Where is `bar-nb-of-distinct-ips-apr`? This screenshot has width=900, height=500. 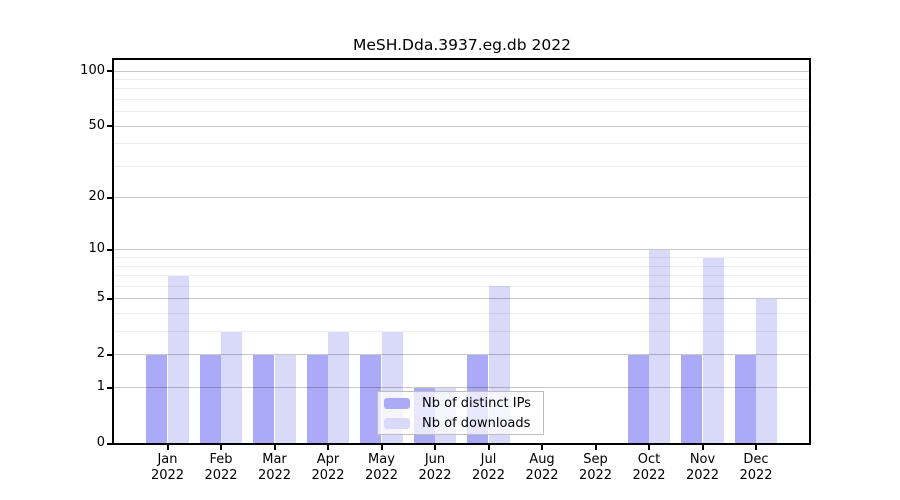 bar-nb-of-distinct-ips-apr is located at coordinates (317, 399).